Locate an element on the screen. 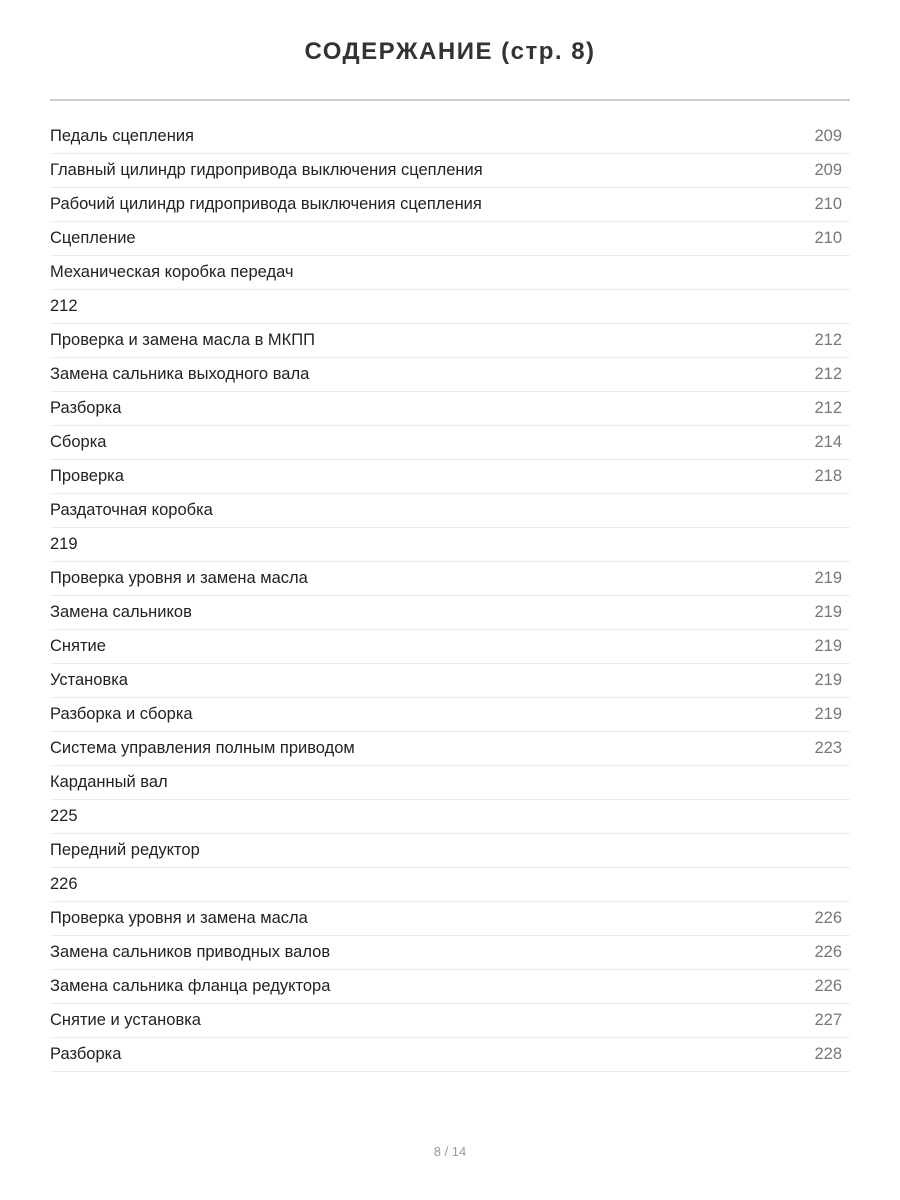  toc-entry: Проверка уровня и замена масла 226 is located at coordinates (450, 919).